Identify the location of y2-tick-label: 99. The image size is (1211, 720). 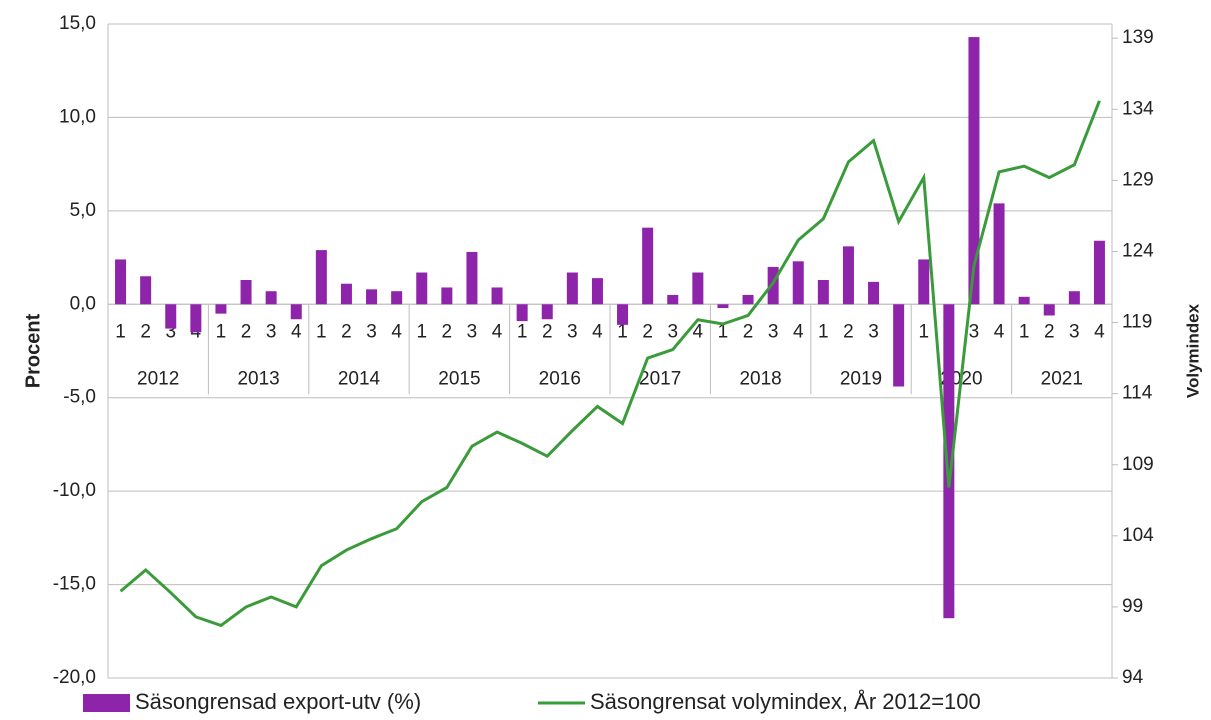
(1132, 606).